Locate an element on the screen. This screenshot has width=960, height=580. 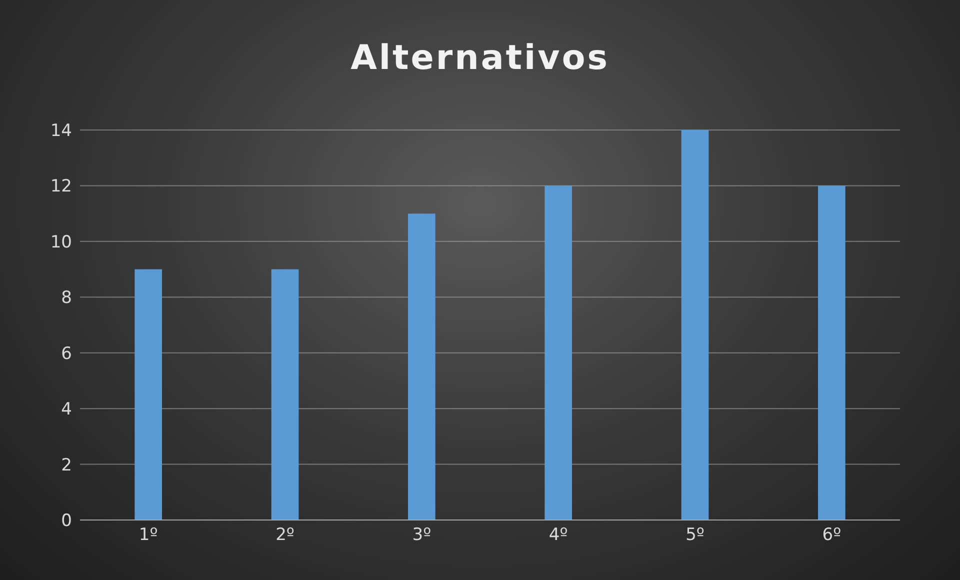
y-tick-label: 4 is located at coordinates (66, 410).